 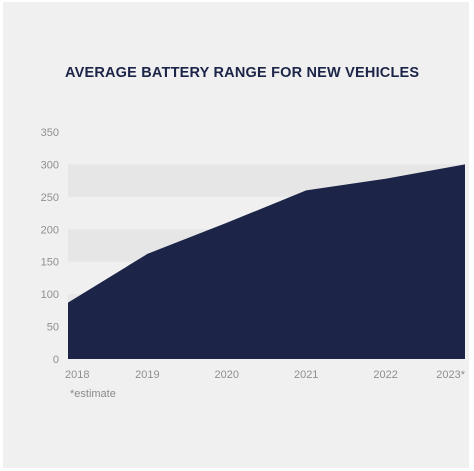 What do you see at coordinates (265, 375) in the screenshot?
I see `x-axis-ticks: 2018 2019 2020 2021 2022 2023*` at bounding box center [265, 375].